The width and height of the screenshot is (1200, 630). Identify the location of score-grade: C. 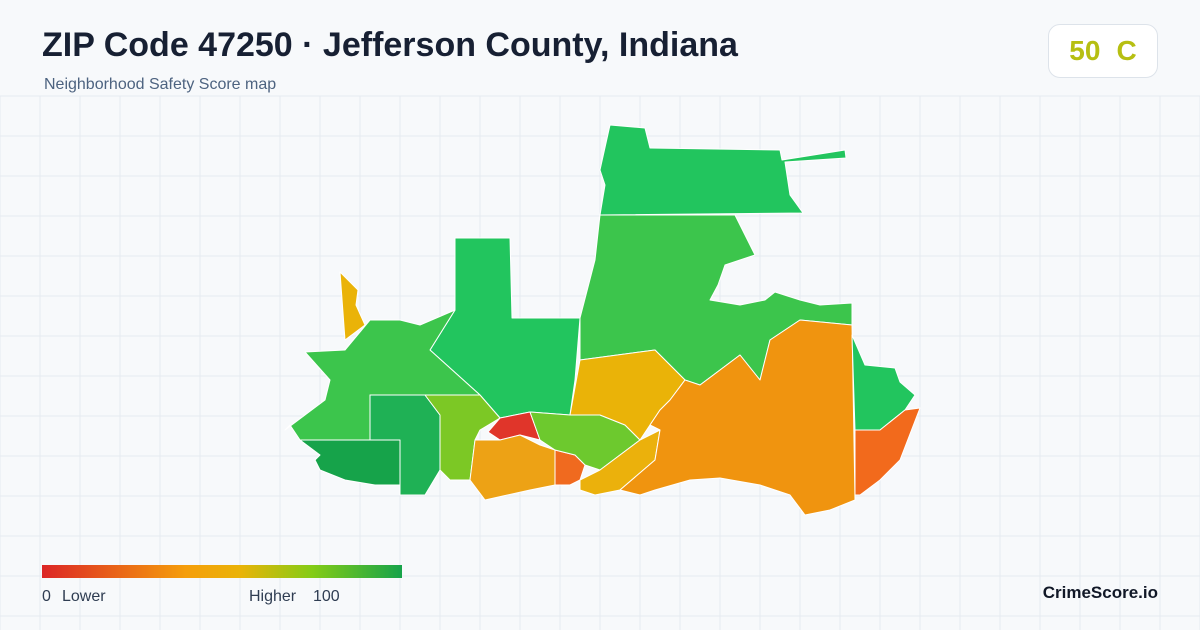
(1126, 50).